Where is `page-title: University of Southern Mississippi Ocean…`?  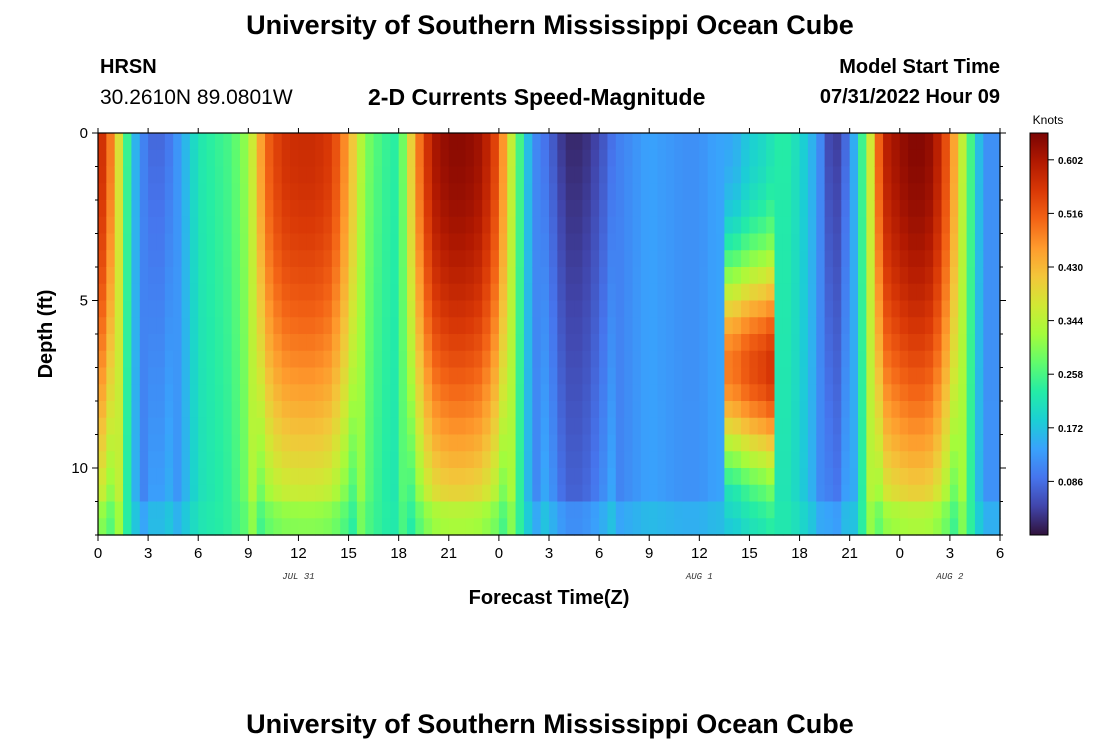 page-title: University of Southern Mississippi Ocean… is located at coordinates (550, 25).